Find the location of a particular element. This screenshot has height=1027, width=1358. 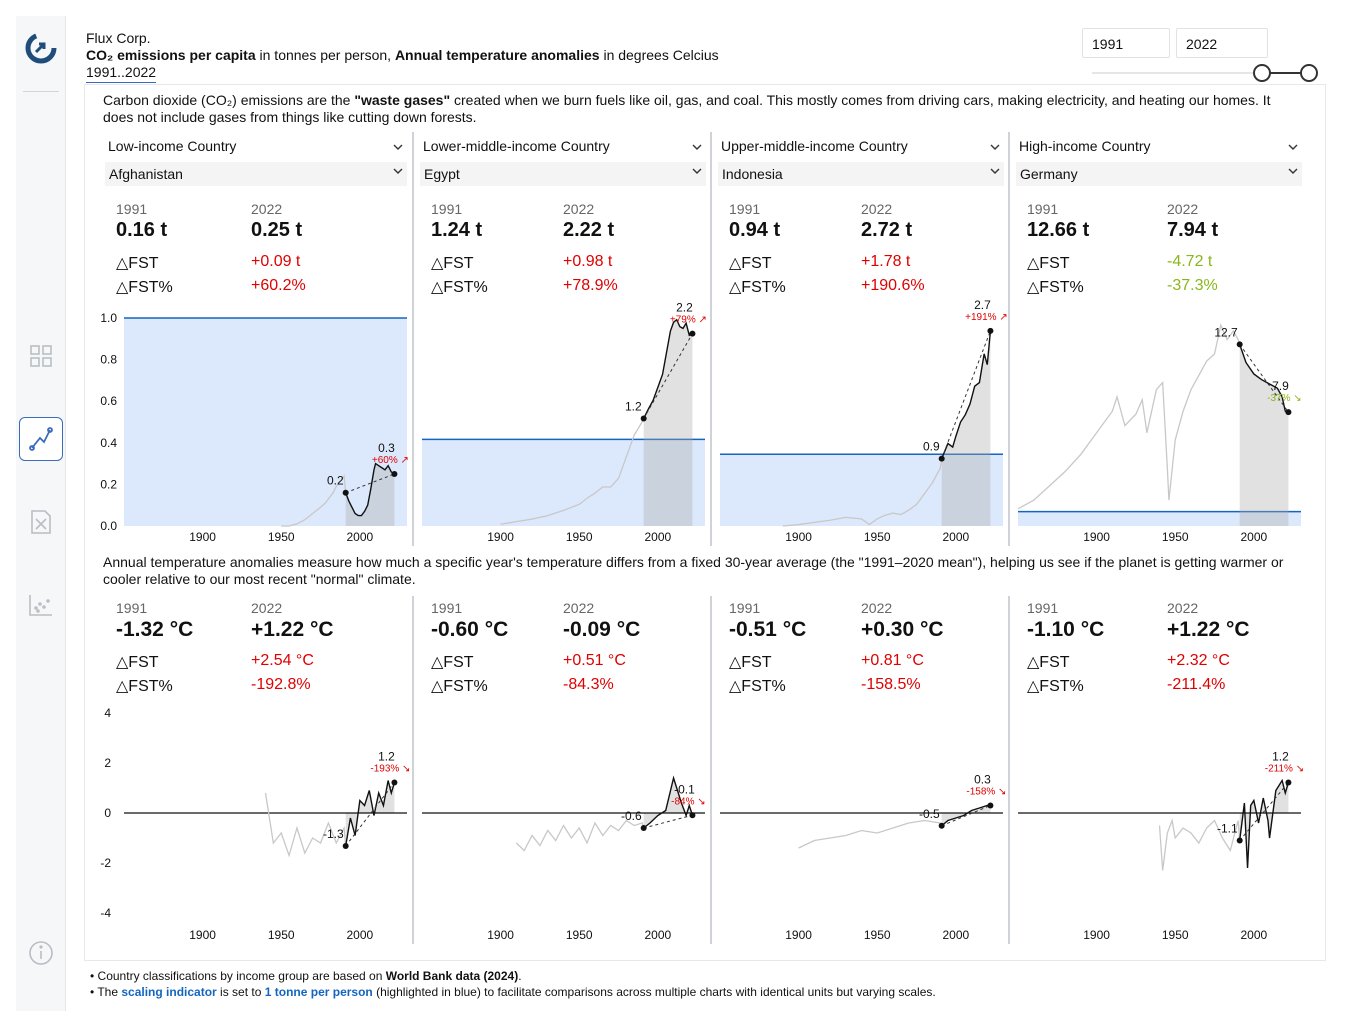

kpi-start-value: -0.51 °C is located at coordinates (768, 629).